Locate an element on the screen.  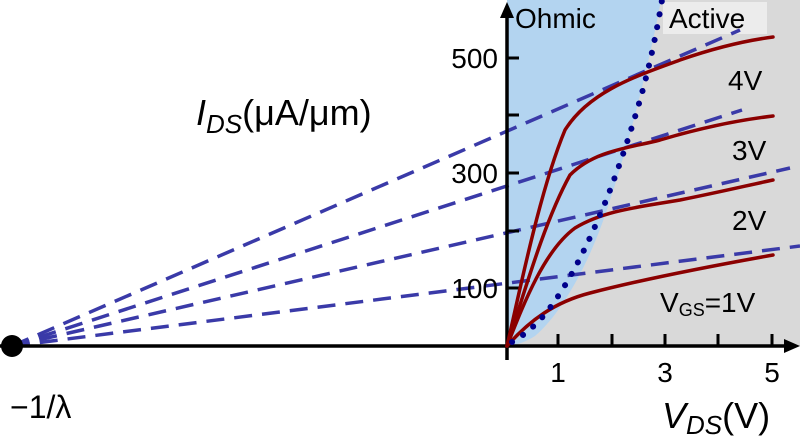
series-label-2v: 2V is located at coordinates (749, 220).